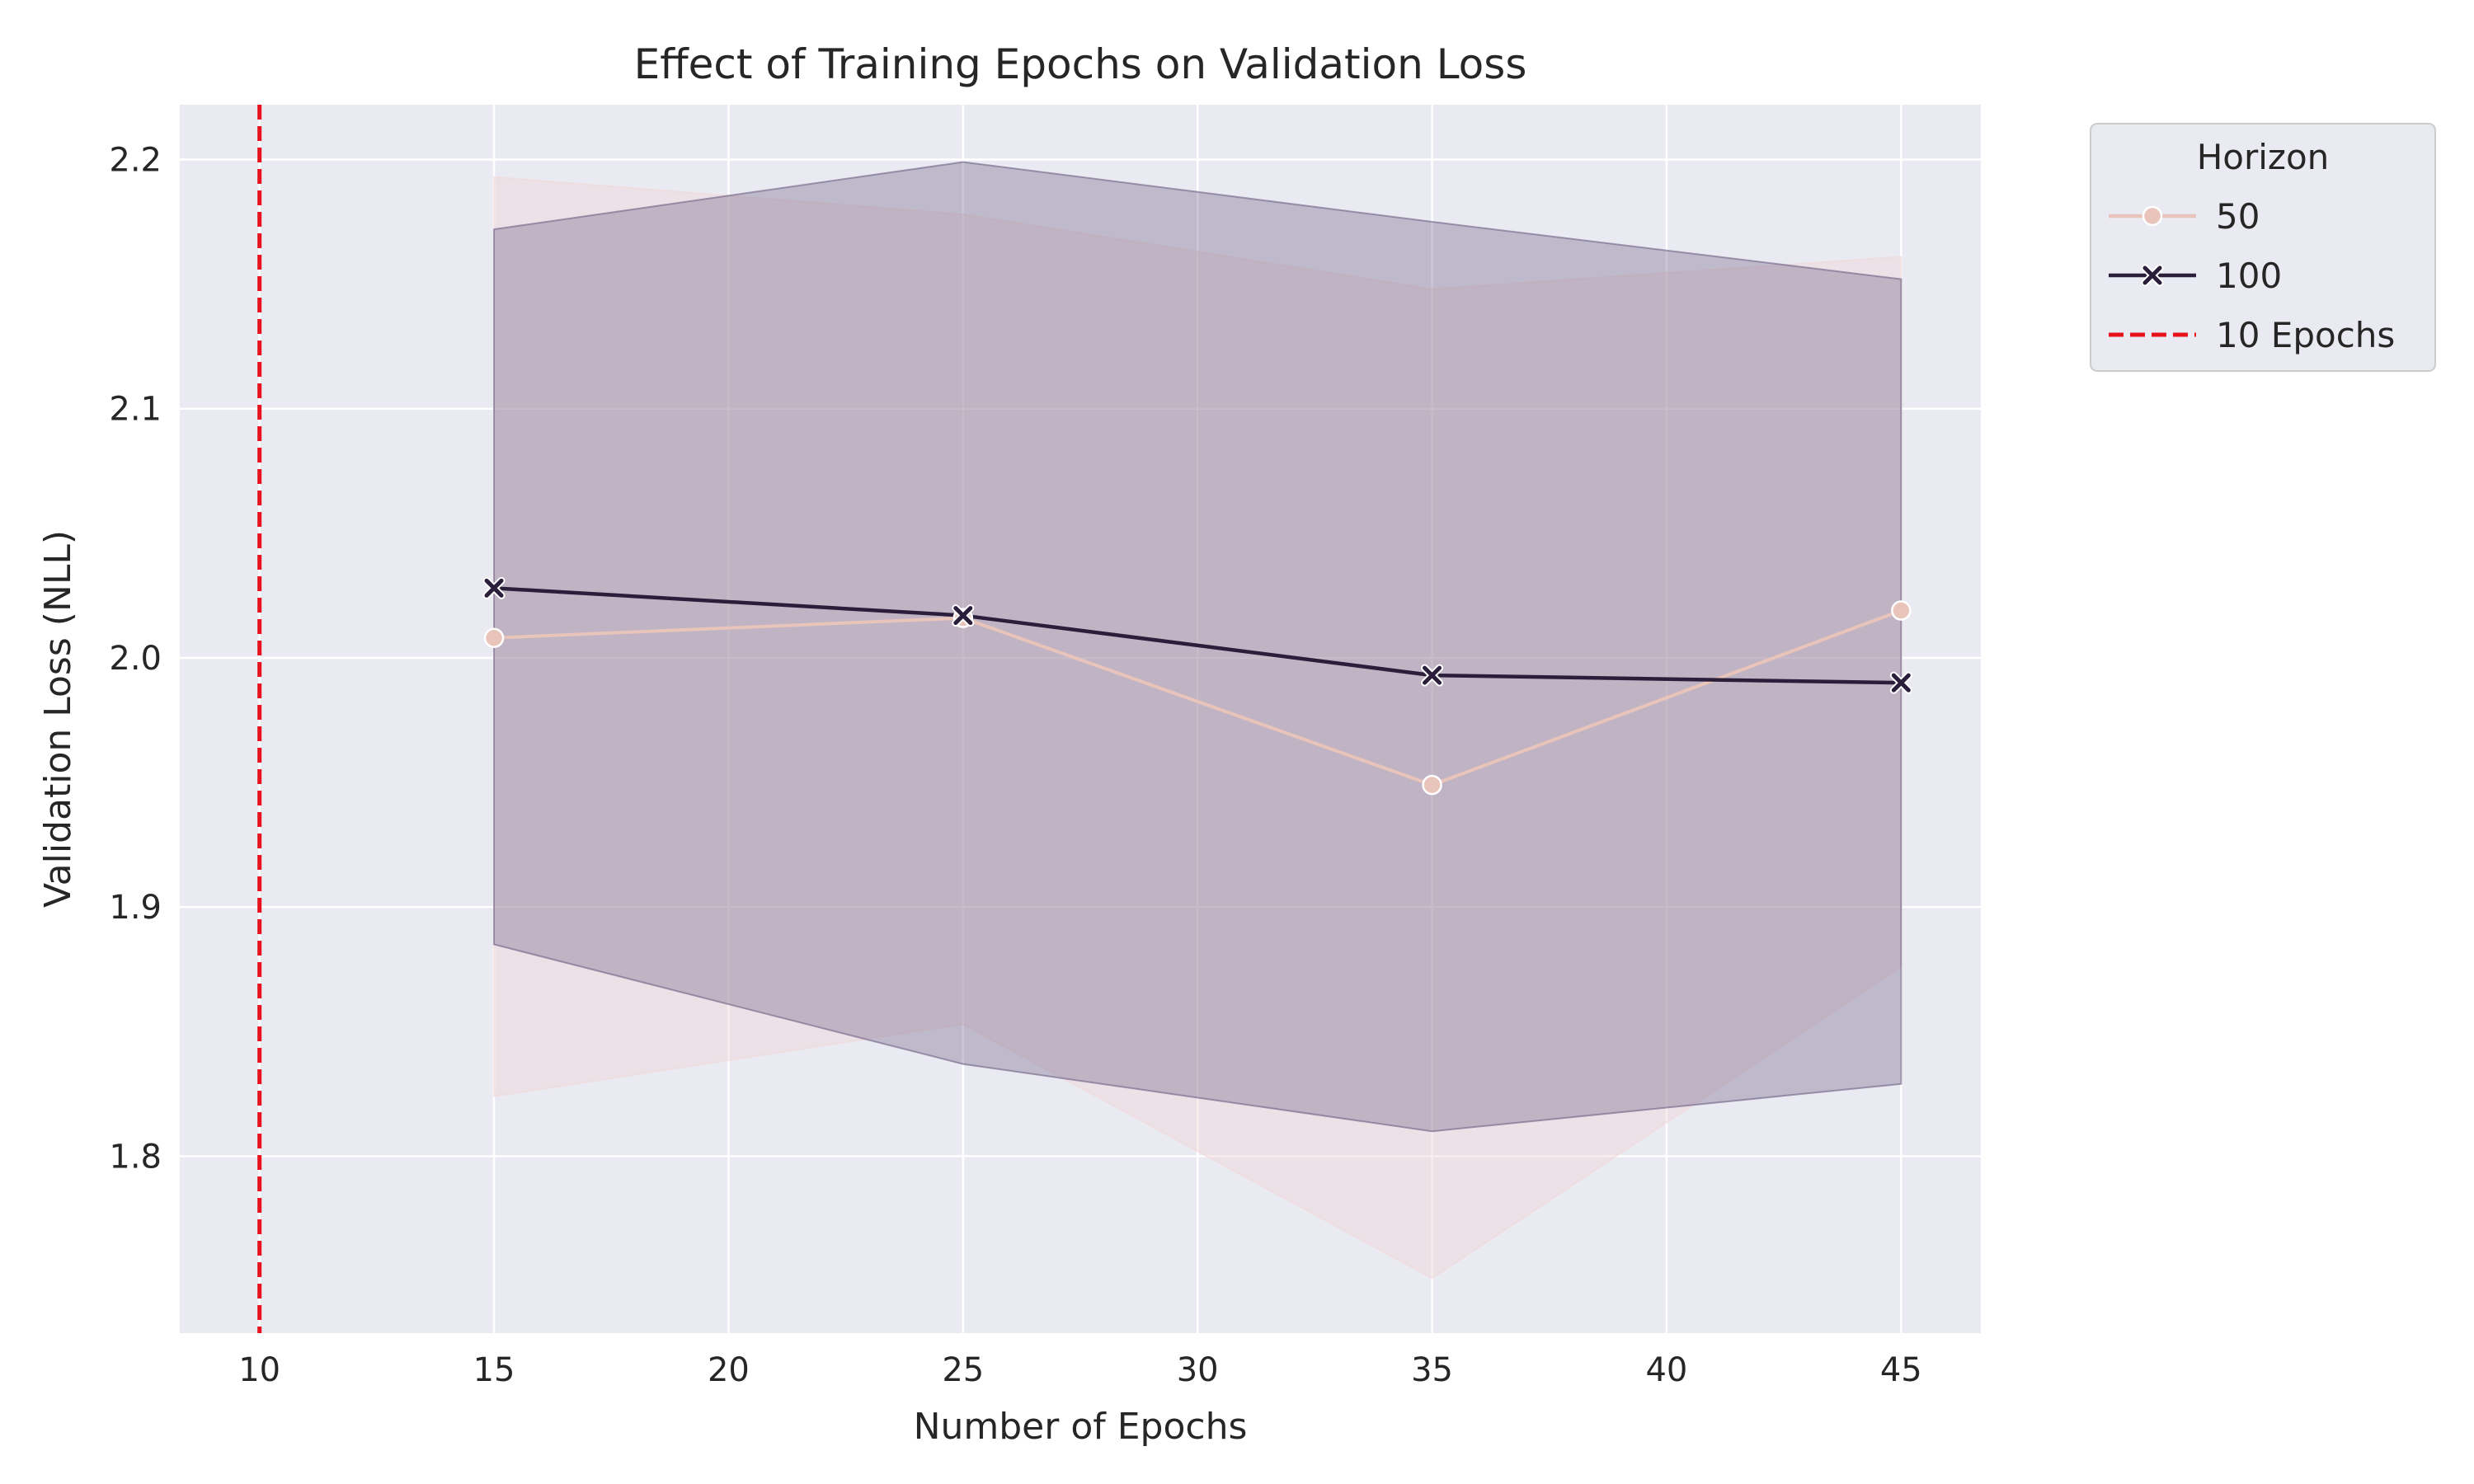  I want to click on y-axis-label: Validation Loss (NLL), so click(58, 719).